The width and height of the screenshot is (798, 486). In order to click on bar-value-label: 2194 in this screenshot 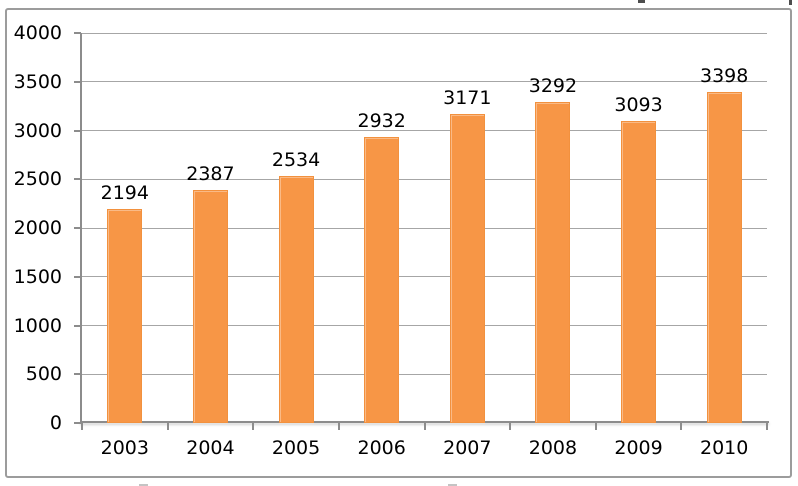, I will do `click(124, 193)`.